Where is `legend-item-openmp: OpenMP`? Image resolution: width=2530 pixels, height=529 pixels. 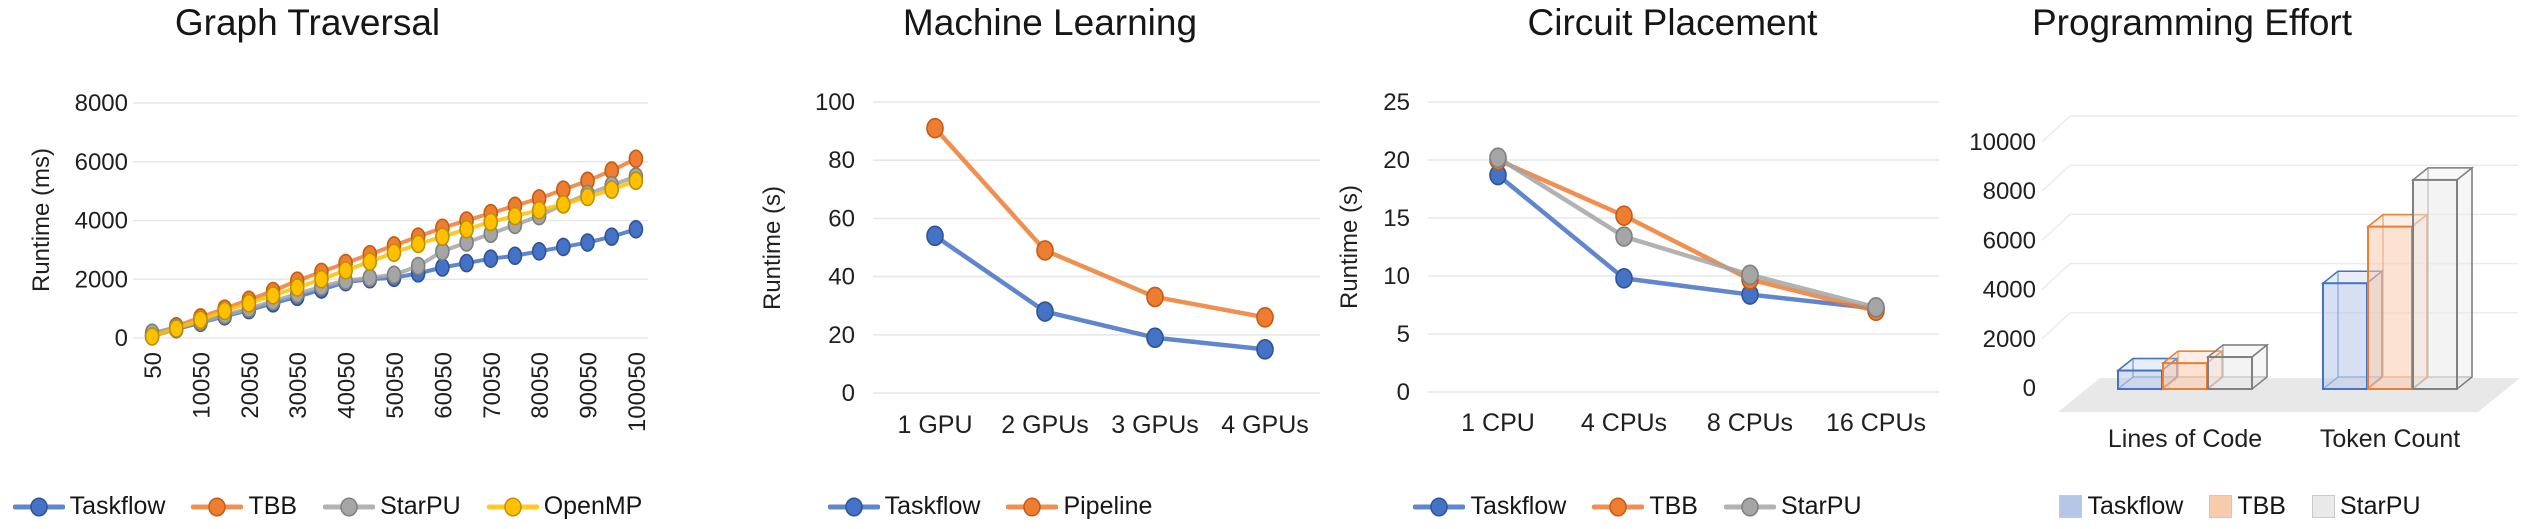 legend-item-openmp: OpenMP is located at coordinates (564, 506).